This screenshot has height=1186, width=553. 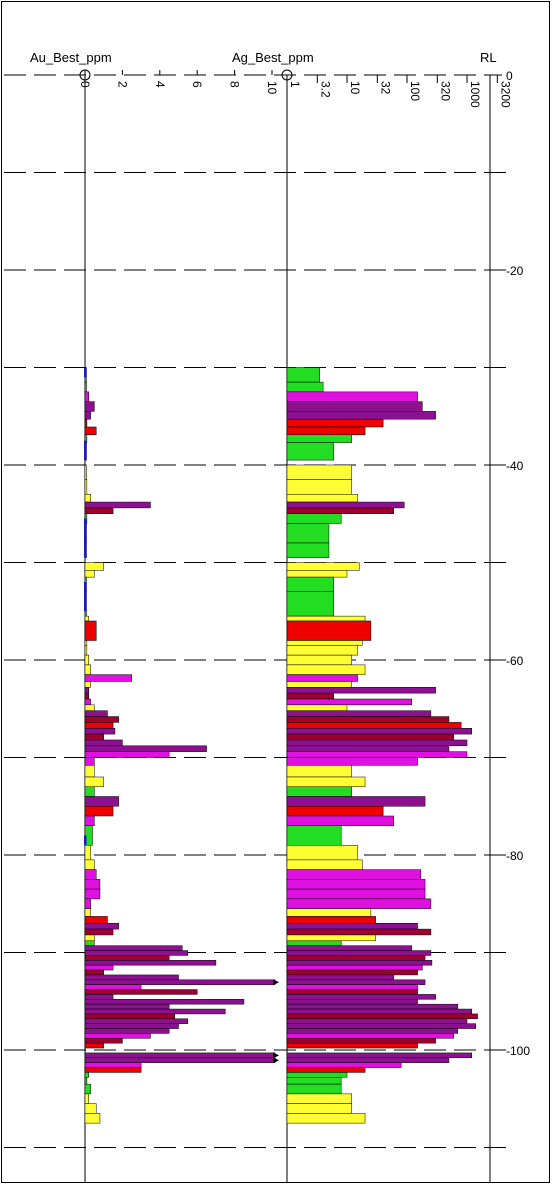 I want to click on rl-tick-label: -20, so click(x=515, y=271).